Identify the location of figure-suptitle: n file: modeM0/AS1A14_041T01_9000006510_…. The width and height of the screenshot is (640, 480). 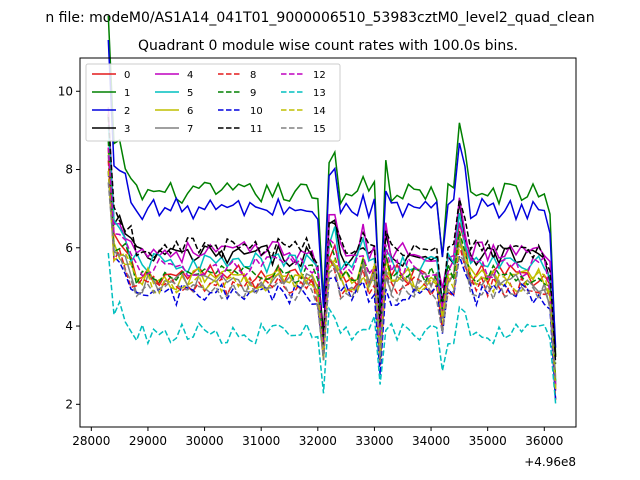
(319, 18).